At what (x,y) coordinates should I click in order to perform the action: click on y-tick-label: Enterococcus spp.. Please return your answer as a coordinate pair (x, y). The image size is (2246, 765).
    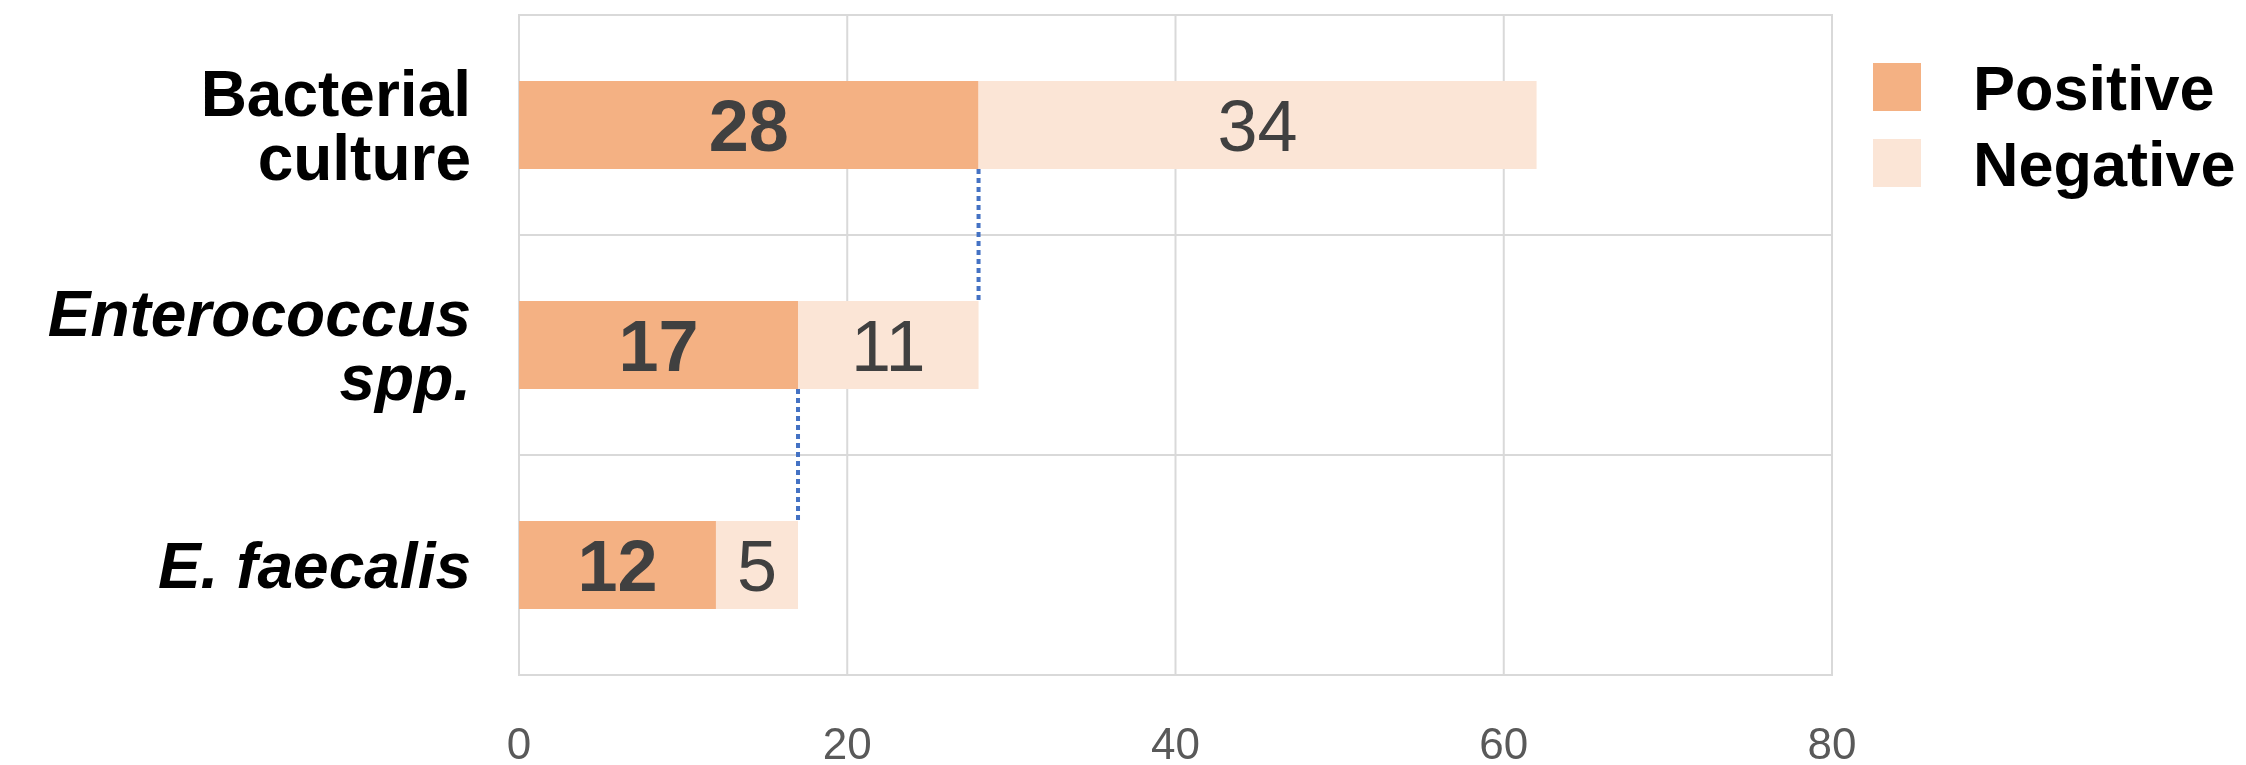
    Looking at the image, I should click on (259, 346).